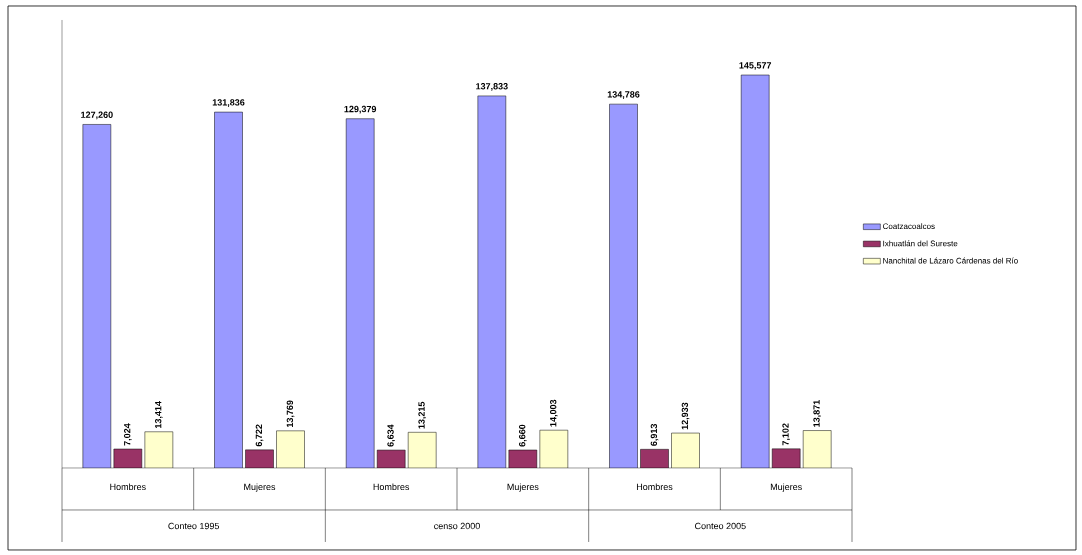  What do you see at coordinates (920, 243) in the screenshot?
I see `legend-label: Ixhuatlán del Sureste` at bounding box center [920, 243].